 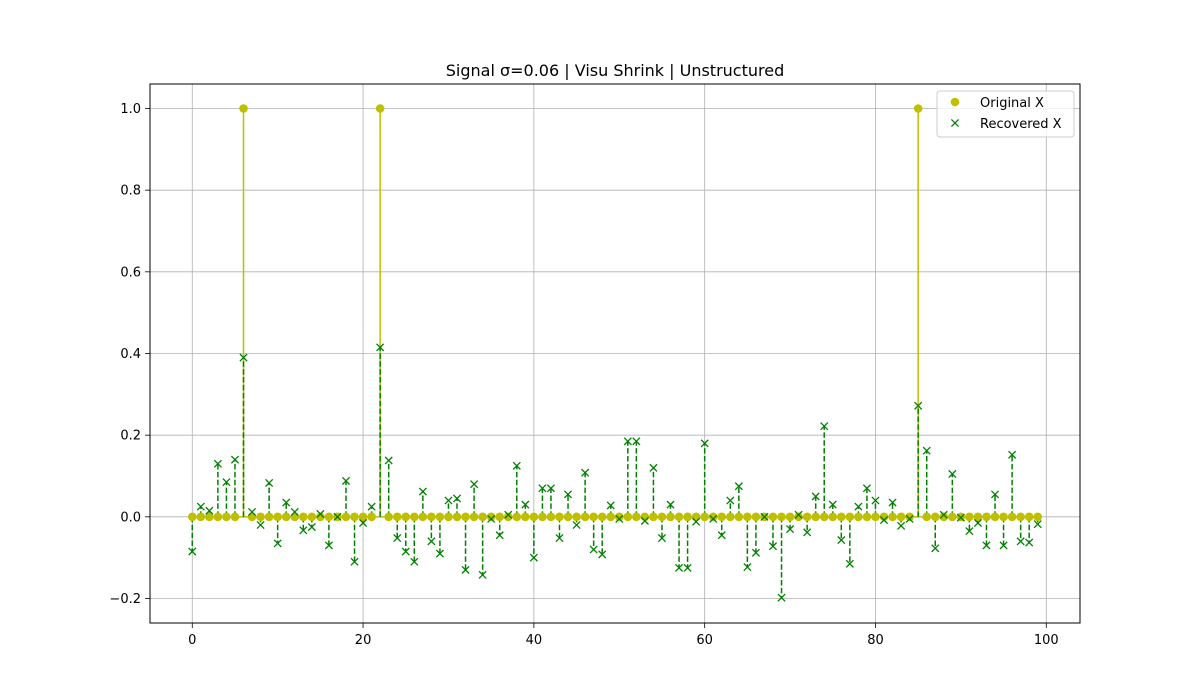 I want to click on legend-recovered-label: Recovered X, so click(x=1021, y=124).